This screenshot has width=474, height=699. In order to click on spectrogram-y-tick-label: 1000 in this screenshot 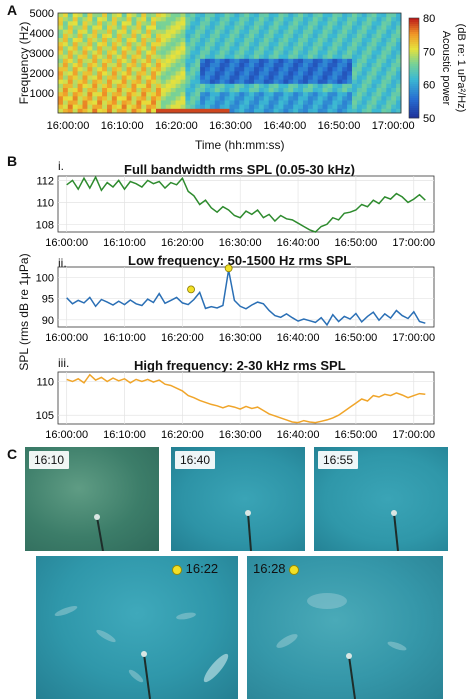, I will do `click(42, 94)`.